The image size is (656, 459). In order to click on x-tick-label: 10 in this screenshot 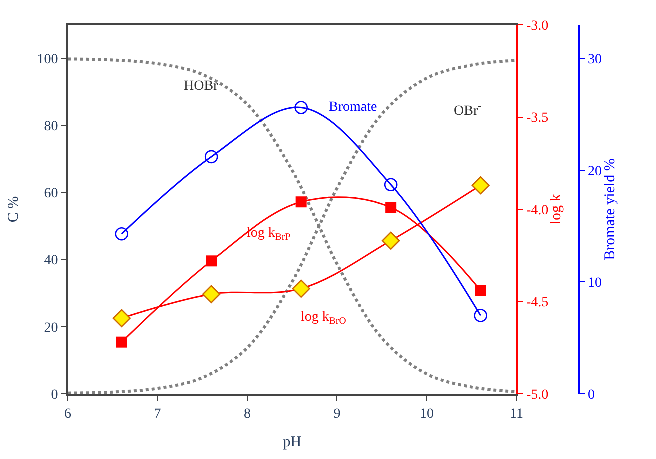, I will do `click(427, 414)`.